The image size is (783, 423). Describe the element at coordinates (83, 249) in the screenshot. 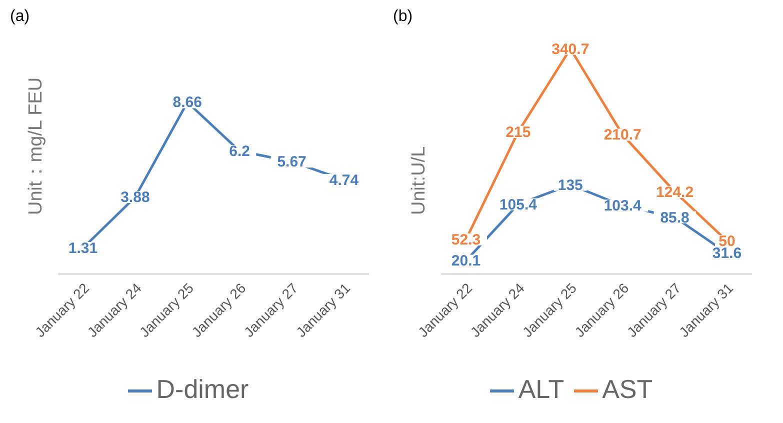

I see `data-label: 1.31` at that location.